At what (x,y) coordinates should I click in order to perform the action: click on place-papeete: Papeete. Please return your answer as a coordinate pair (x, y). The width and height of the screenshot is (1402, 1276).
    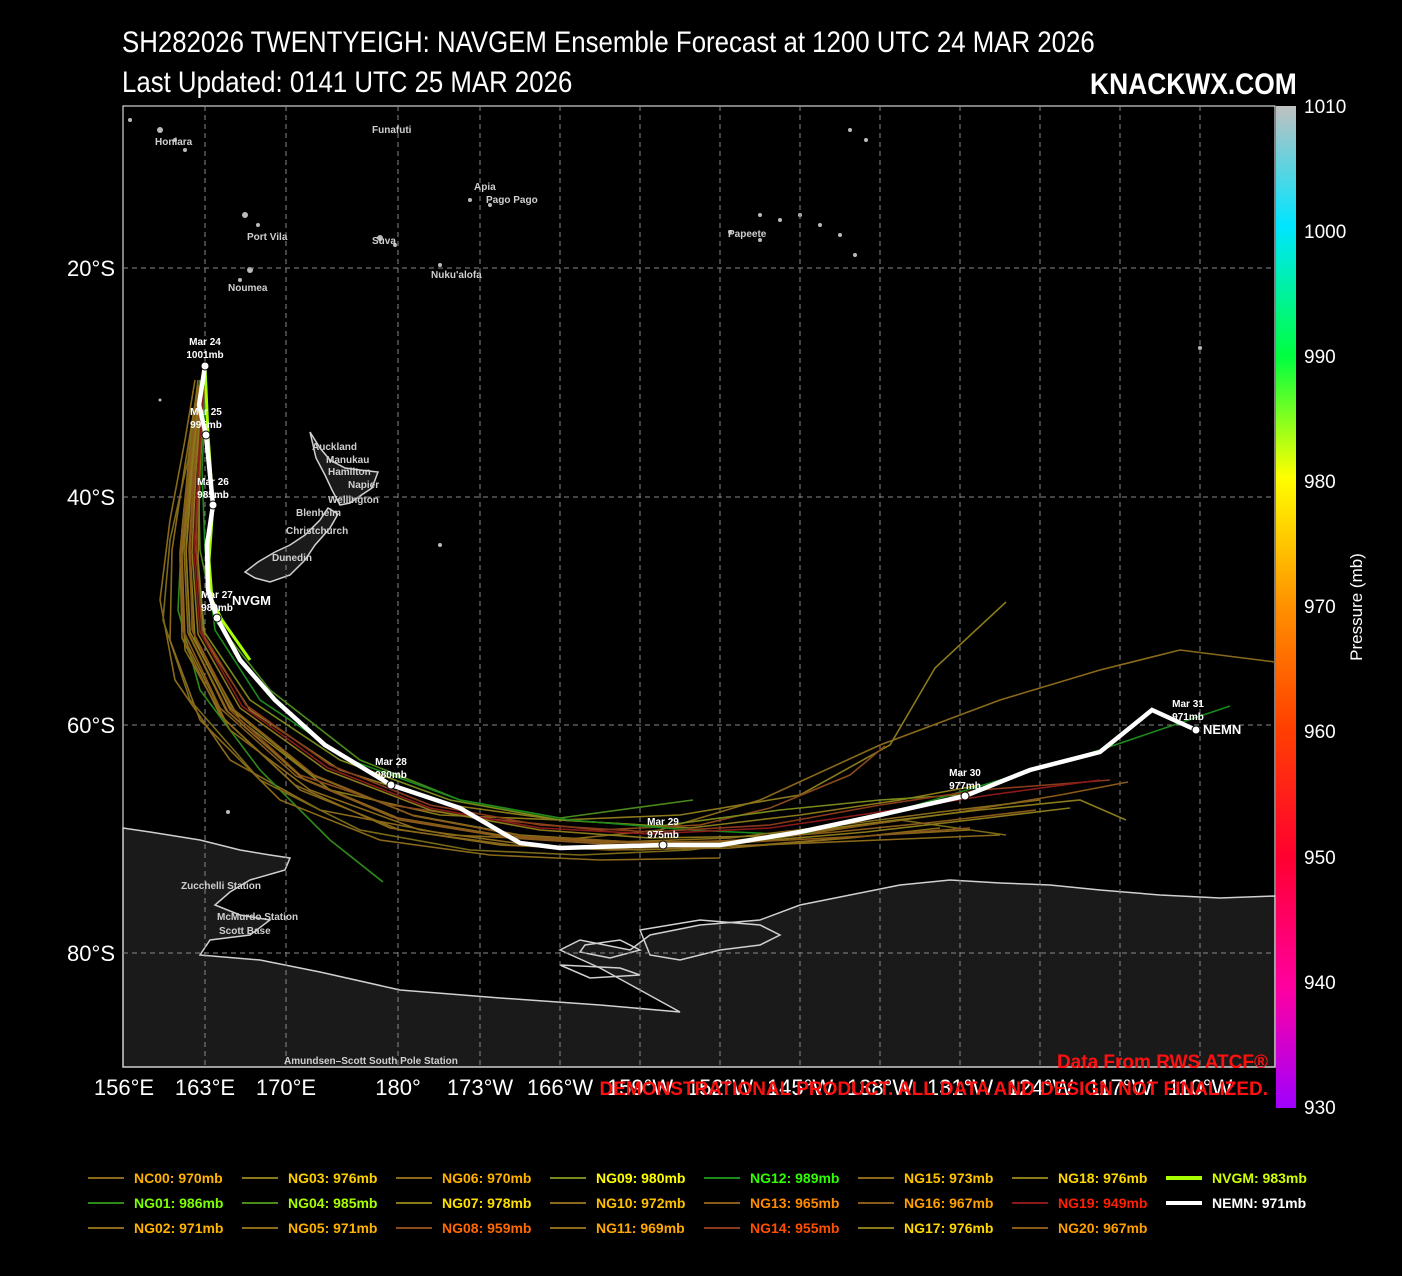
    Looking at the image, I should click on (747, 234).